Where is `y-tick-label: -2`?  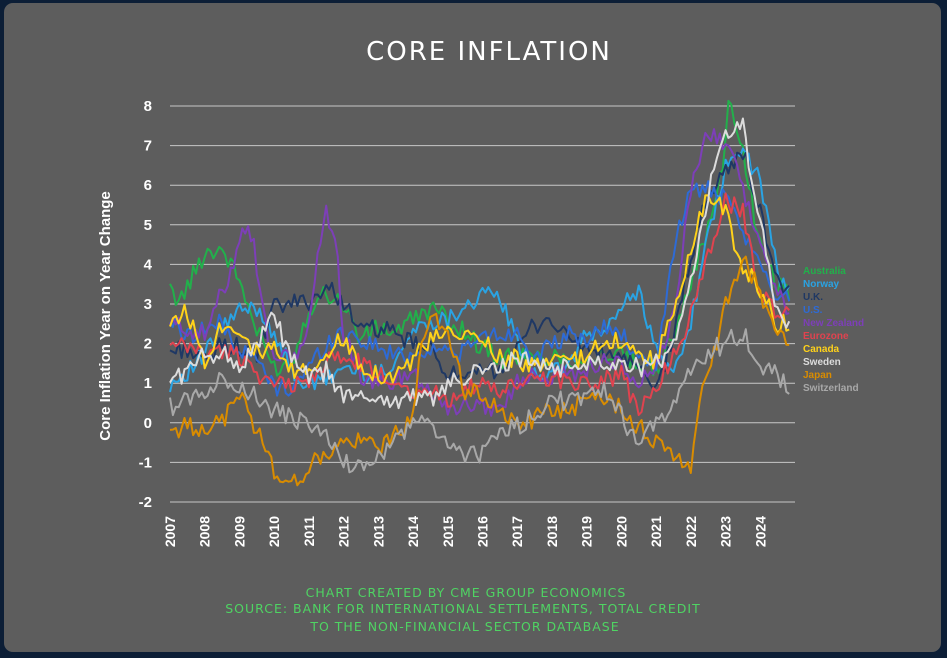 y-tick-label: -2 is located at coordinates (145, 502).